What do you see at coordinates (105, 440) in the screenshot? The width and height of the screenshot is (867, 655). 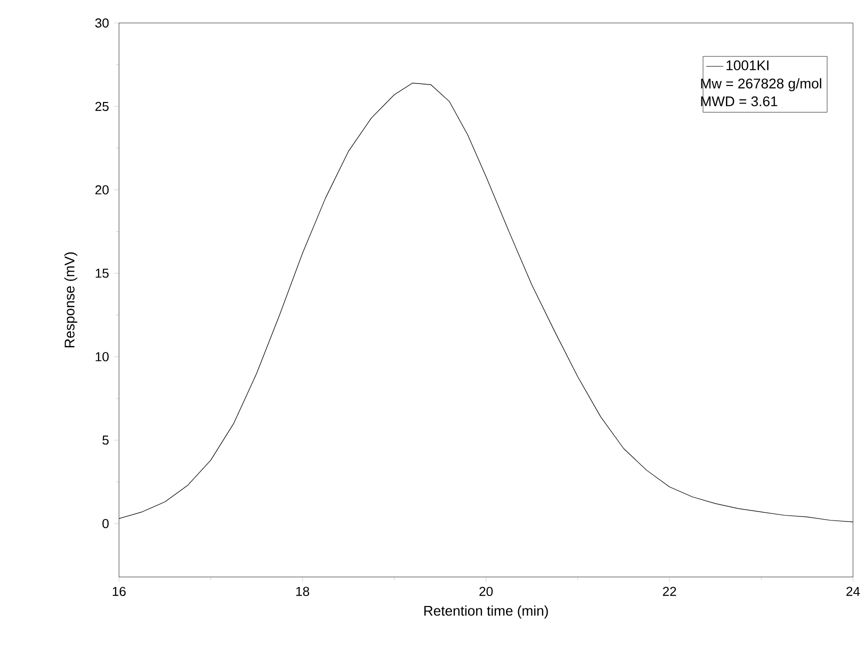 I see `y-tick-label: 5` at bounding box center [105, 440].